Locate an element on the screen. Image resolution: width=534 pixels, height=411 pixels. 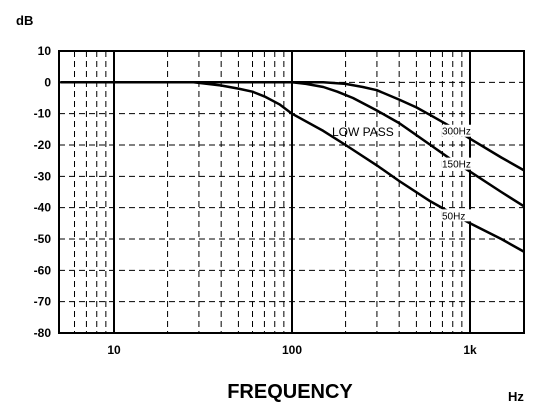
y-tick-label: -40 is located at coordinates (43, 208).